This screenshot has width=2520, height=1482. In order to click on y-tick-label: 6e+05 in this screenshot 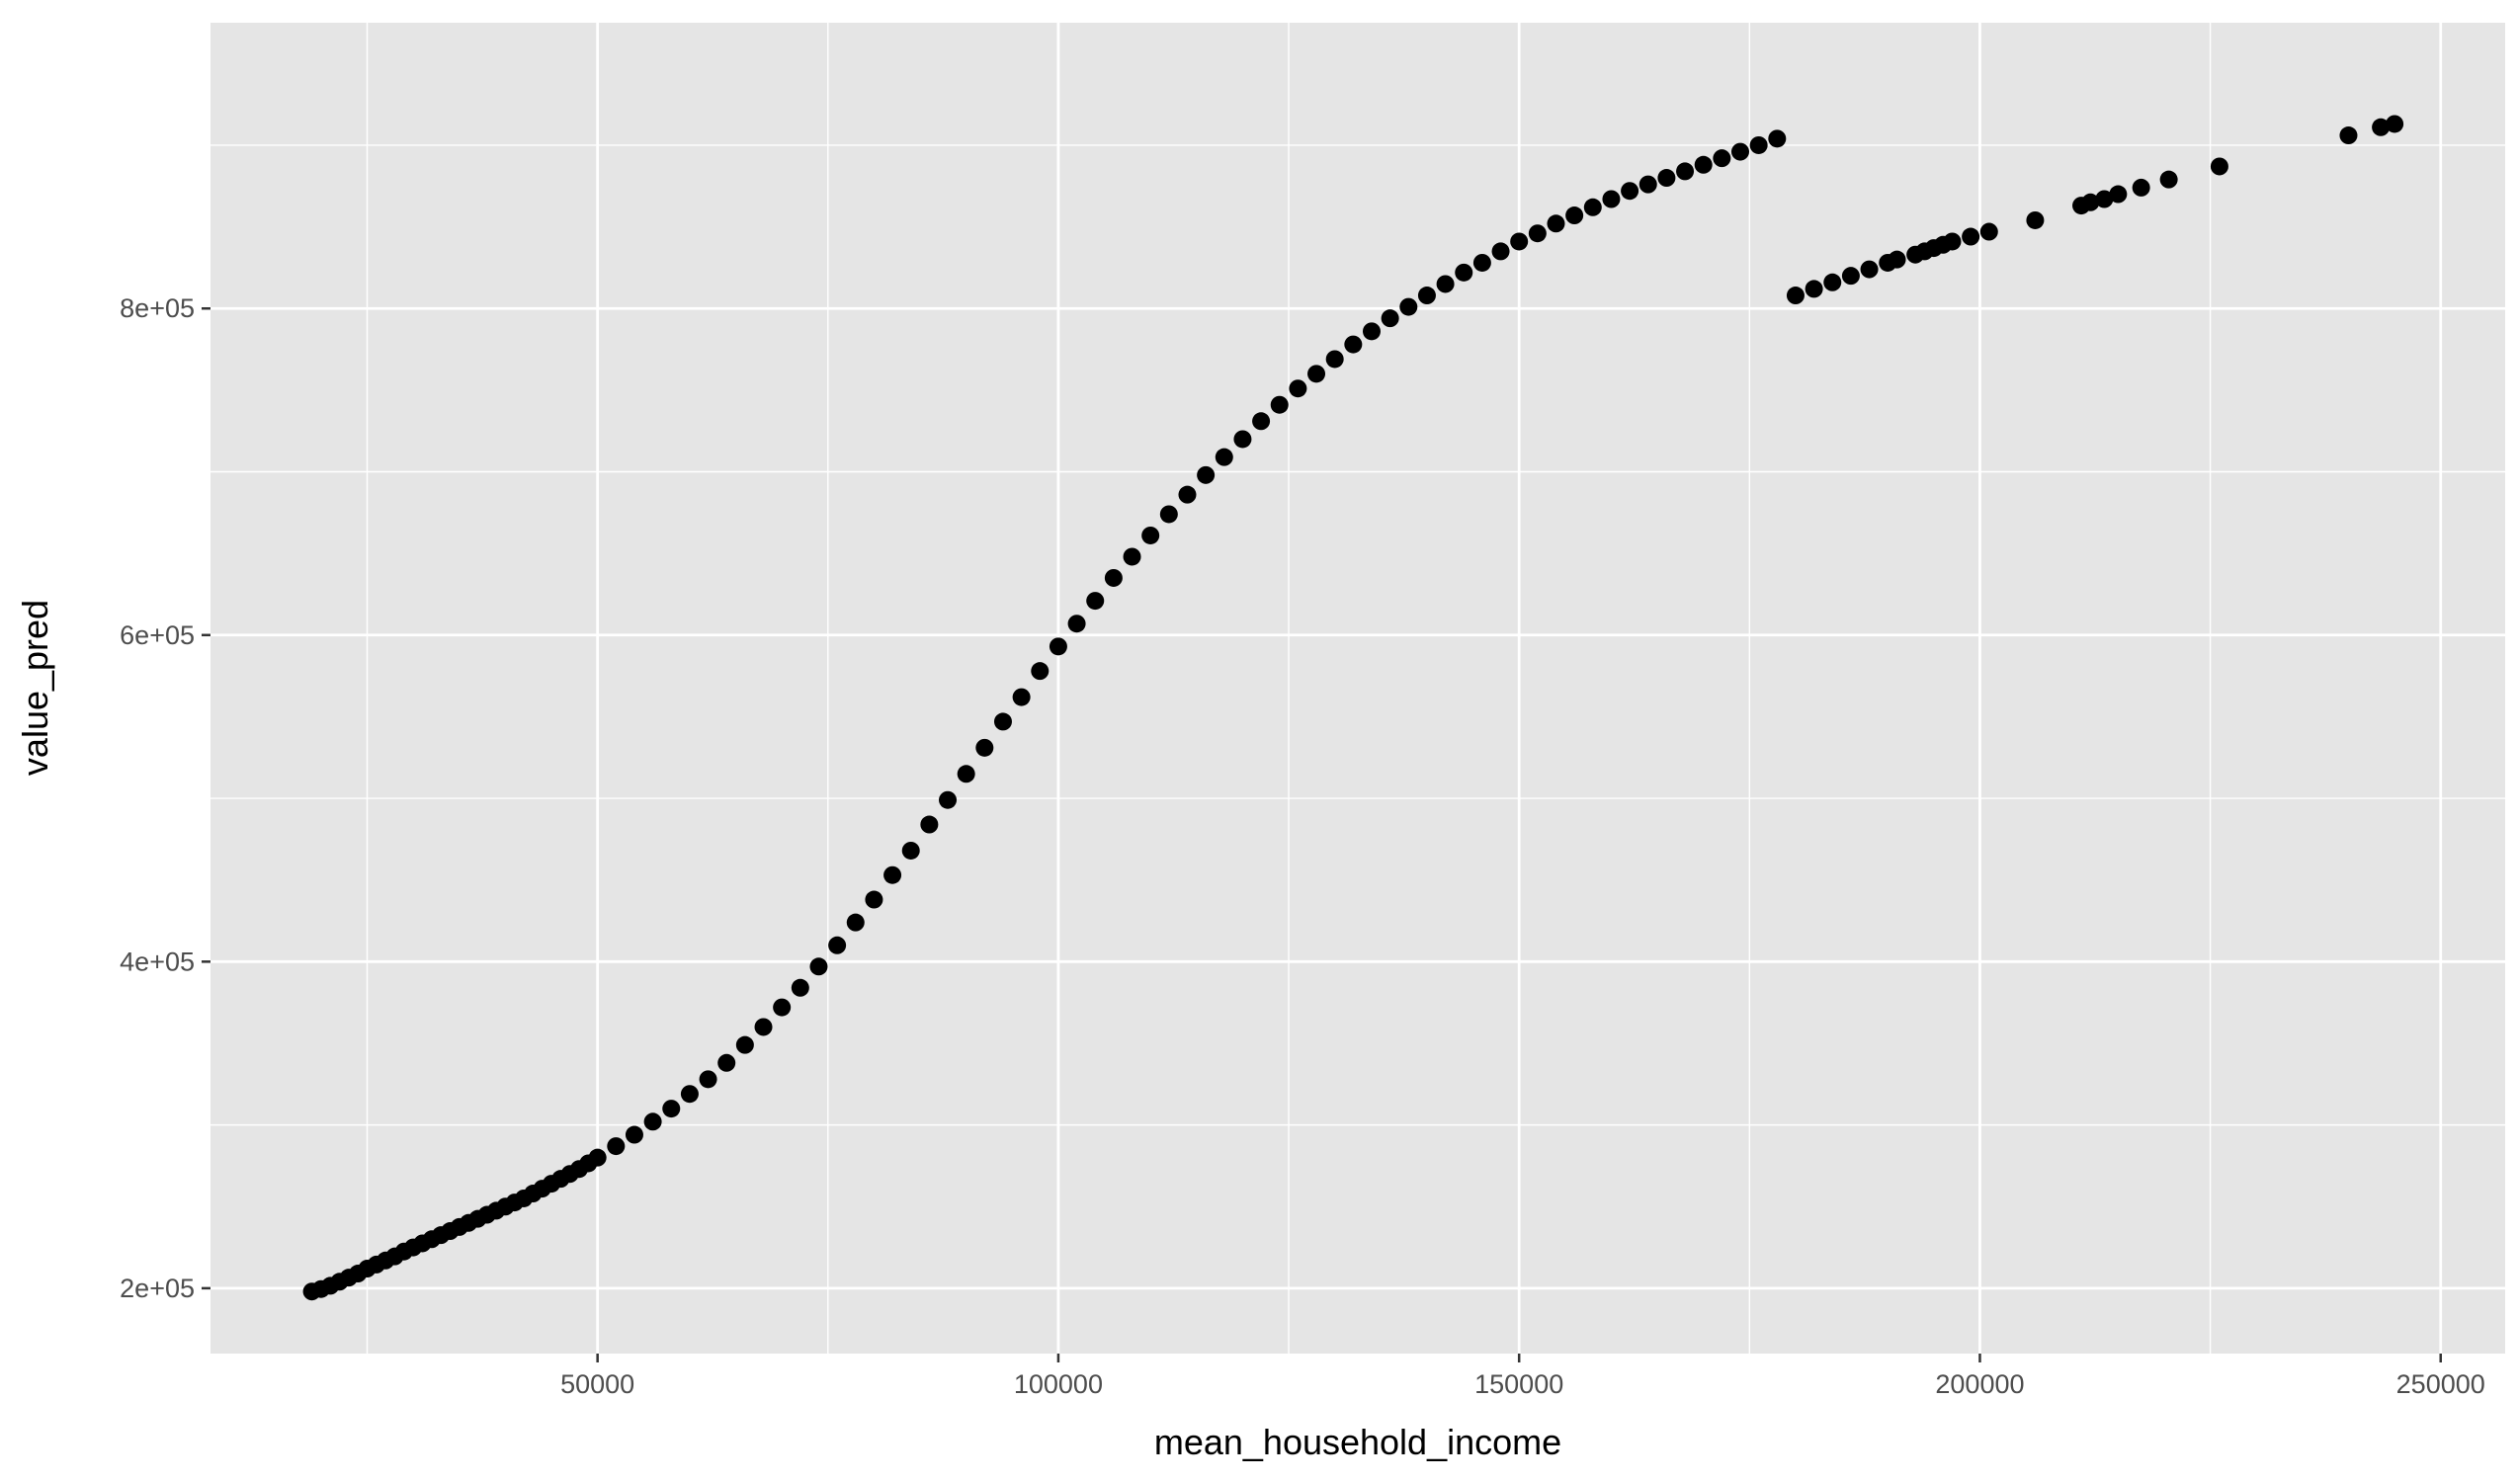, I will do `click(157, 635)`.